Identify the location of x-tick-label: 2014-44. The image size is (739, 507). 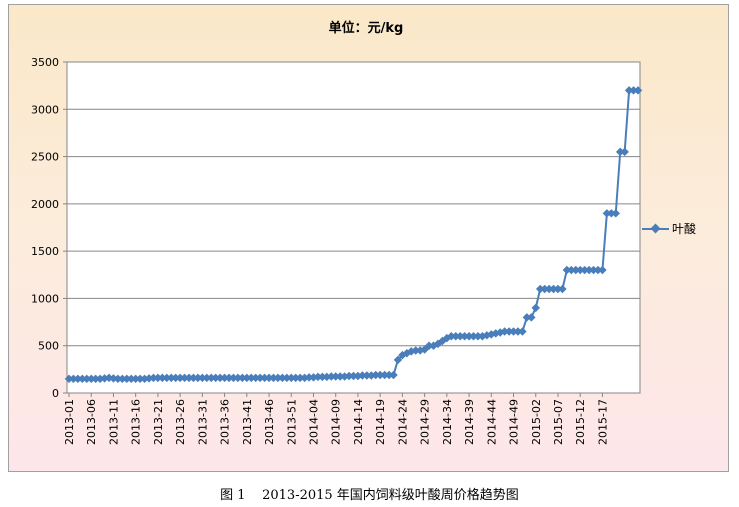
(491, 422).